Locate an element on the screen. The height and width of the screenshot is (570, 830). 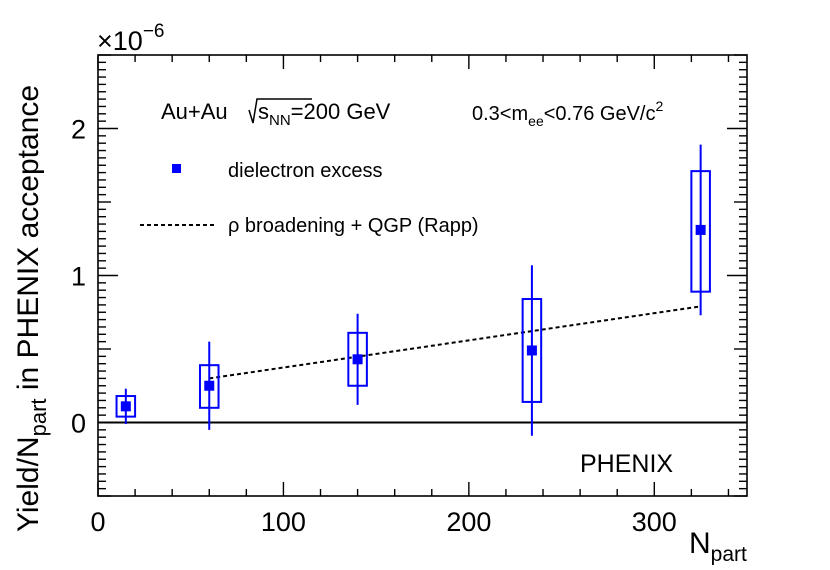
y-axis-label: Yield/Npart in PHENIX acceptance is located at coordinates (31, 308).